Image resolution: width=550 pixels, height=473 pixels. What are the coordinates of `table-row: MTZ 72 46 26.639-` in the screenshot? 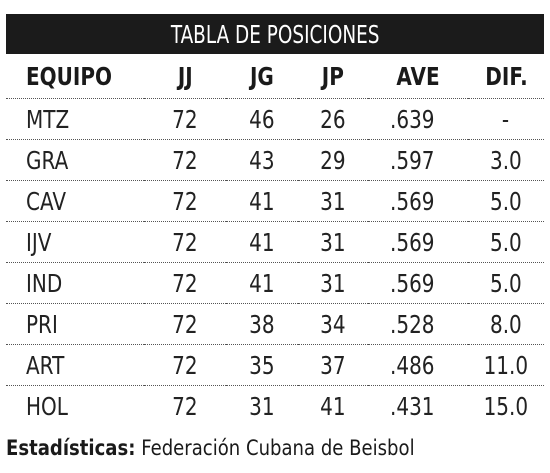 It's located at (275, 119).